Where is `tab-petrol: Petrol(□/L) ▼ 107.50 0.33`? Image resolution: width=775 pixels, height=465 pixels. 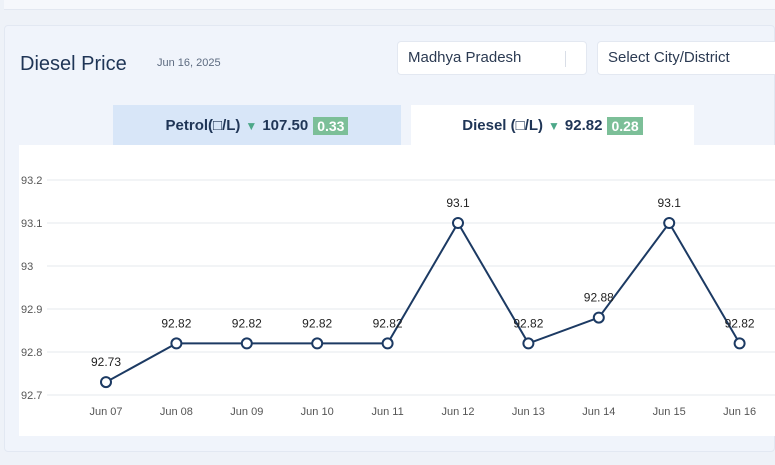 tab-petrol: Petrol(□/L) ▼ 107.50 0.33 is located at coordinates (257, 125).